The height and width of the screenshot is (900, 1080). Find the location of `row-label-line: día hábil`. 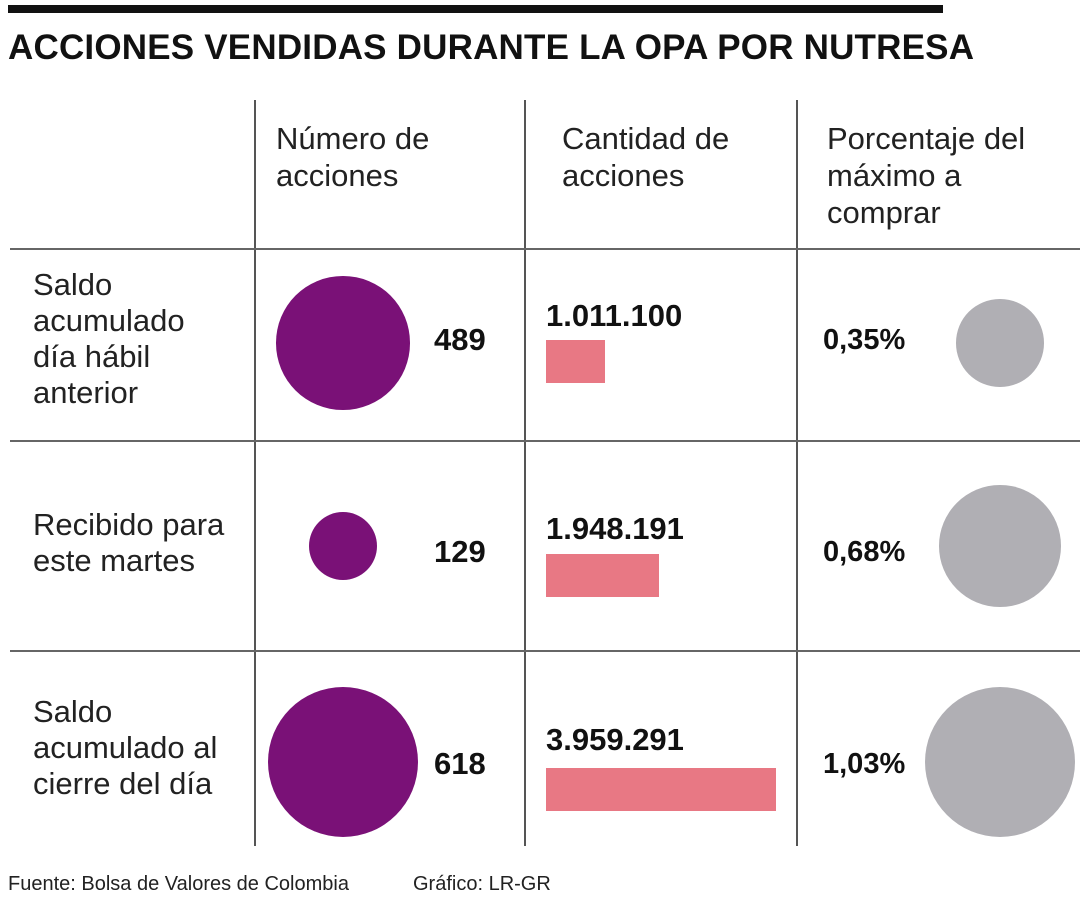

row-label-line: día hábil is located at coordinates (92, 356).